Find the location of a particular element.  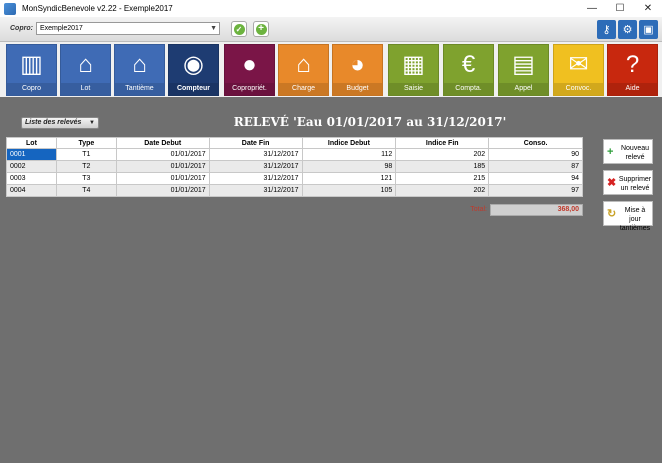

cell-type: T3 is located at coordinates (86, 178).